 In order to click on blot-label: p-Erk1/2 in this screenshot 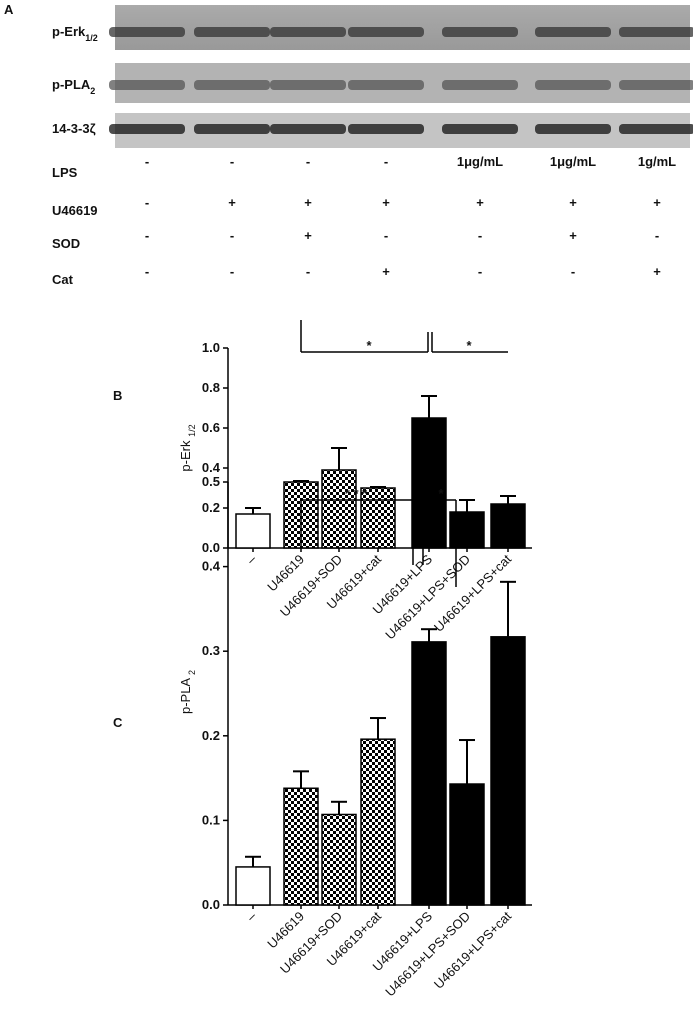, I will do `click(75, 33)`.